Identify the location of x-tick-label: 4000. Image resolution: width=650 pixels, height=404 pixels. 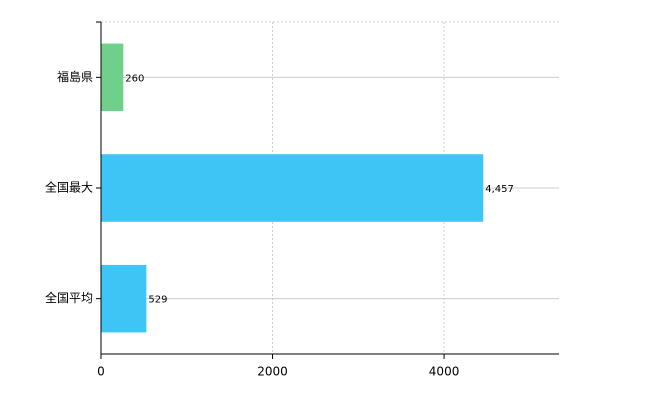
(444, 372).